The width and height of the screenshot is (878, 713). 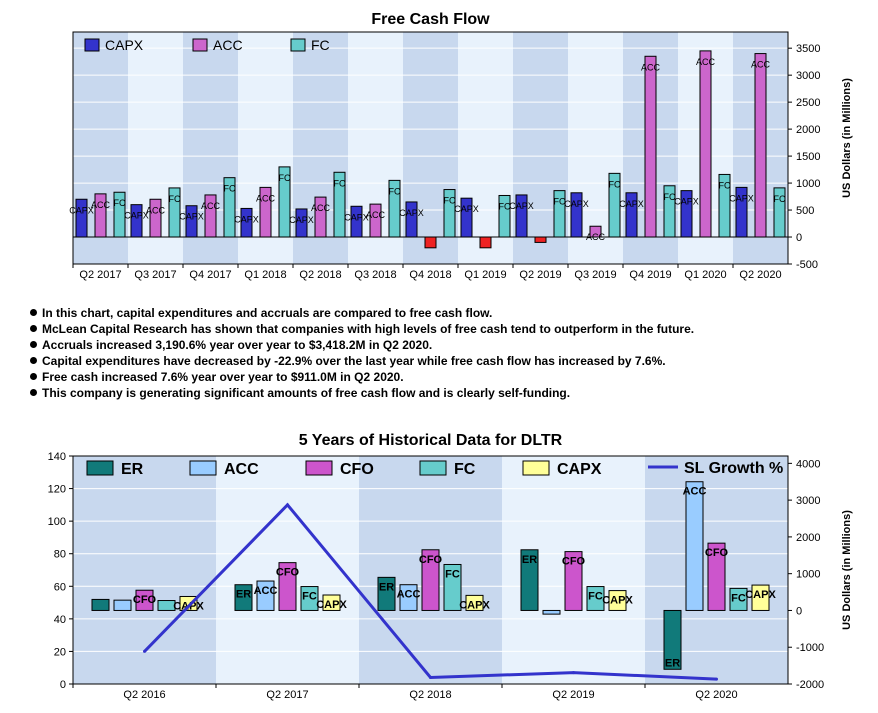 What do you see at coordinates (808, 76) in the screenshot?
I see `y-tick-label: 3000` at bounding box center [808, 76].